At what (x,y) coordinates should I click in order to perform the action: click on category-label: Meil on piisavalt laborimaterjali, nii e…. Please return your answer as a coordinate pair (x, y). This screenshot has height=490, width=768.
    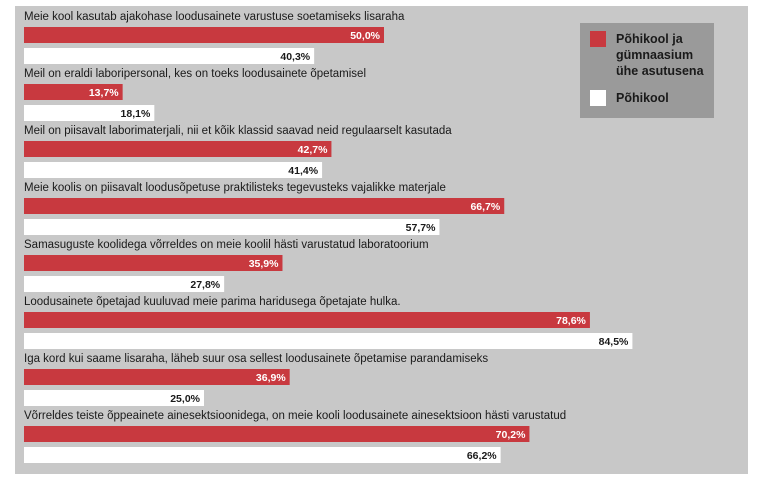
    Looking at the image, I should click on (238, 131).